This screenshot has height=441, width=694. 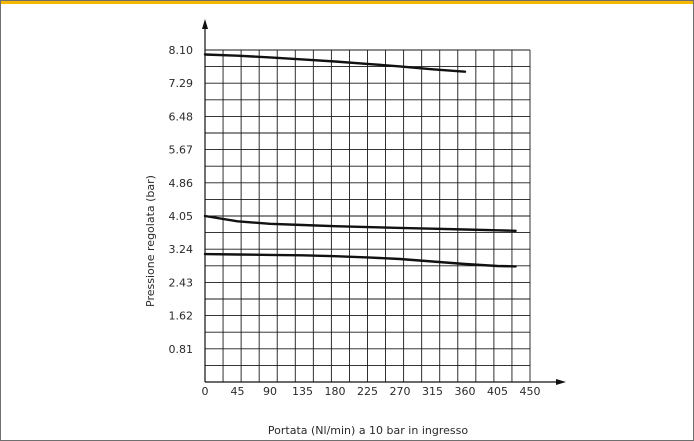 I want to click on y-tick-label: 3.24, so click(x=181, y=249).